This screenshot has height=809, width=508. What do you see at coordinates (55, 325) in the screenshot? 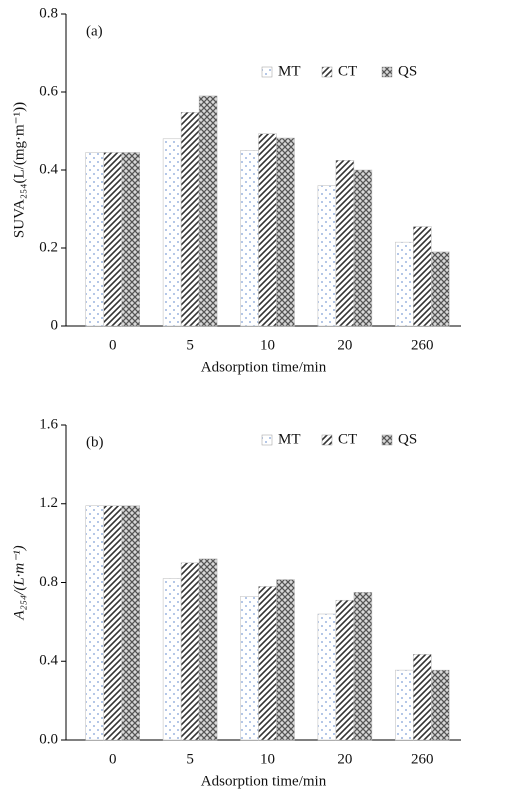
I see `y-tick-label: 0` at bounding box center [55, 325].